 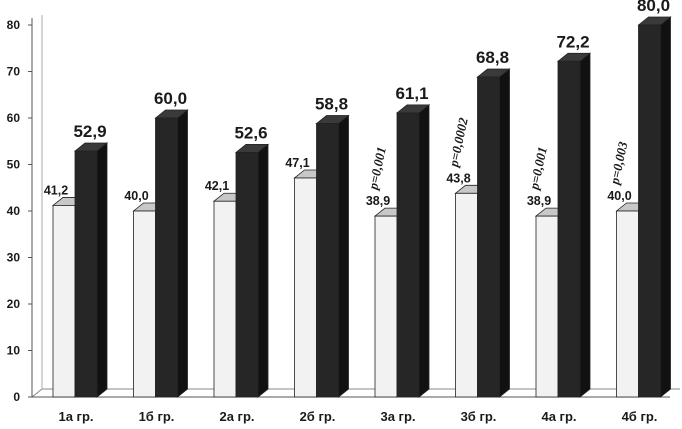 I want to click on y-tick-label: 30, so click(x=14, y=258).